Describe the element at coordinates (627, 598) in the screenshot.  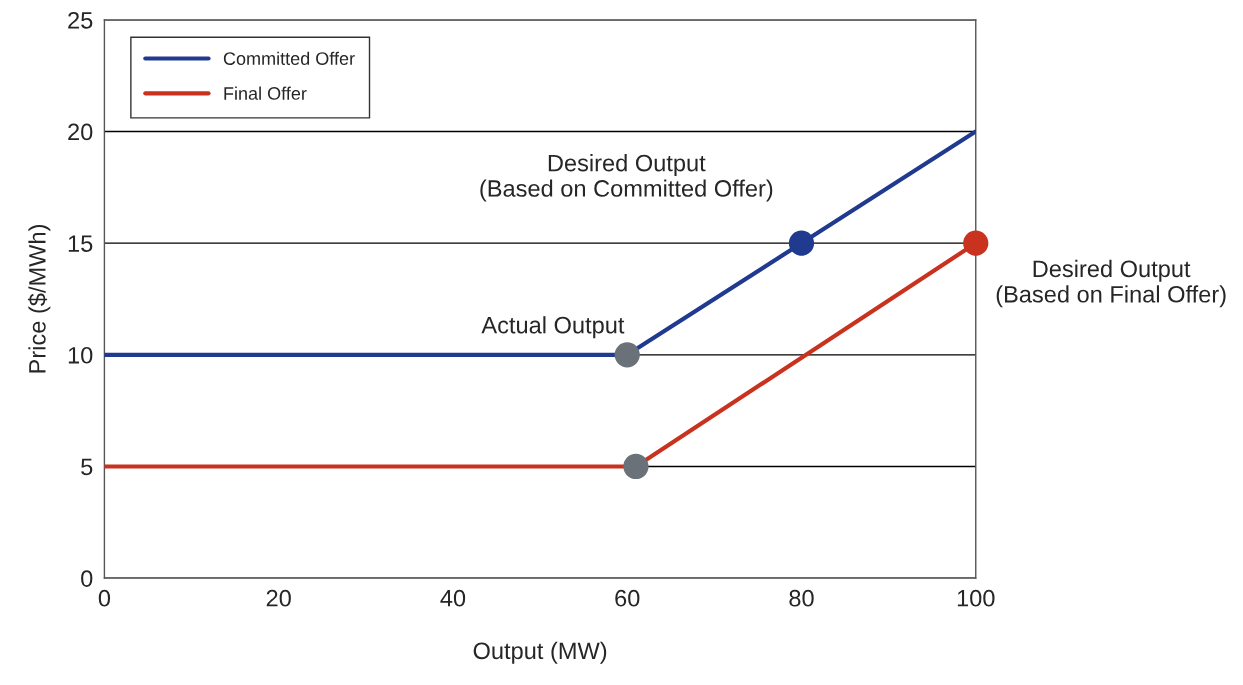
I see `x-tick-label: 60` at that location.